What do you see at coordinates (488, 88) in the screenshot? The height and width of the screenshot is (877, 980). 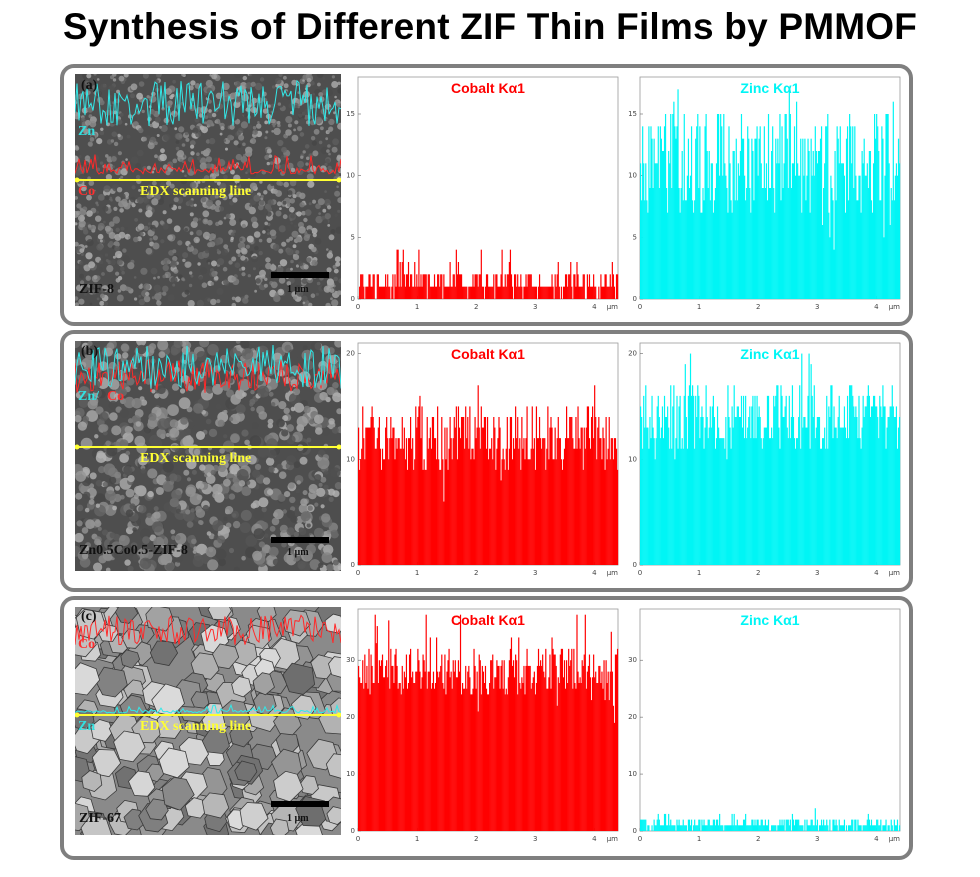 I see `plot-title: Cobalt Kα1` at bounding box center [488, 88].